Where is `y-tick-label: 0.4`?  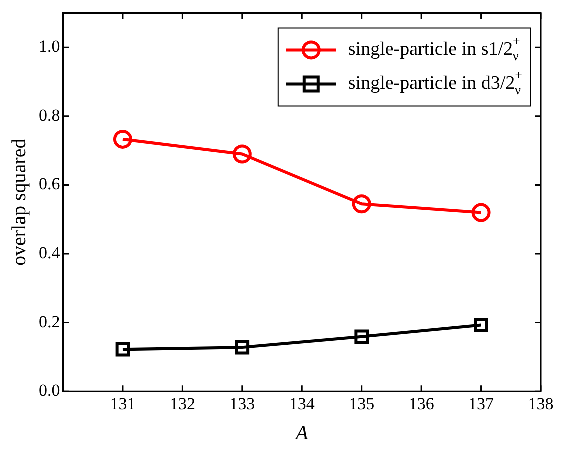
y-tick-label: 0.4 is located at coordinates (50, 252).